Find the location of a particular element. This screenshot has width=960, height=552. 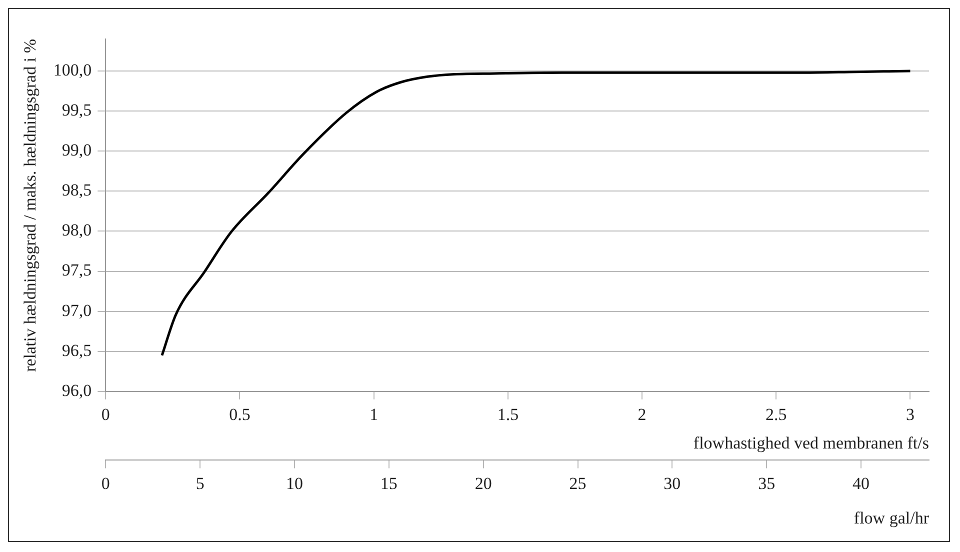

y-axis-title: relativ hældningsgrad / maks. hældningsgrad i % is located at coordinates (30, 205).